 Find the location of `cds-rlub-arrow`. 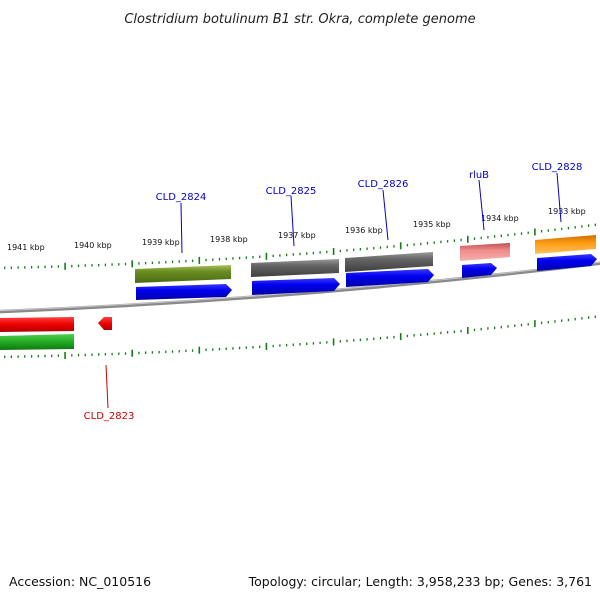

cds-rlub-arrow is located at coordinates (479, 270).